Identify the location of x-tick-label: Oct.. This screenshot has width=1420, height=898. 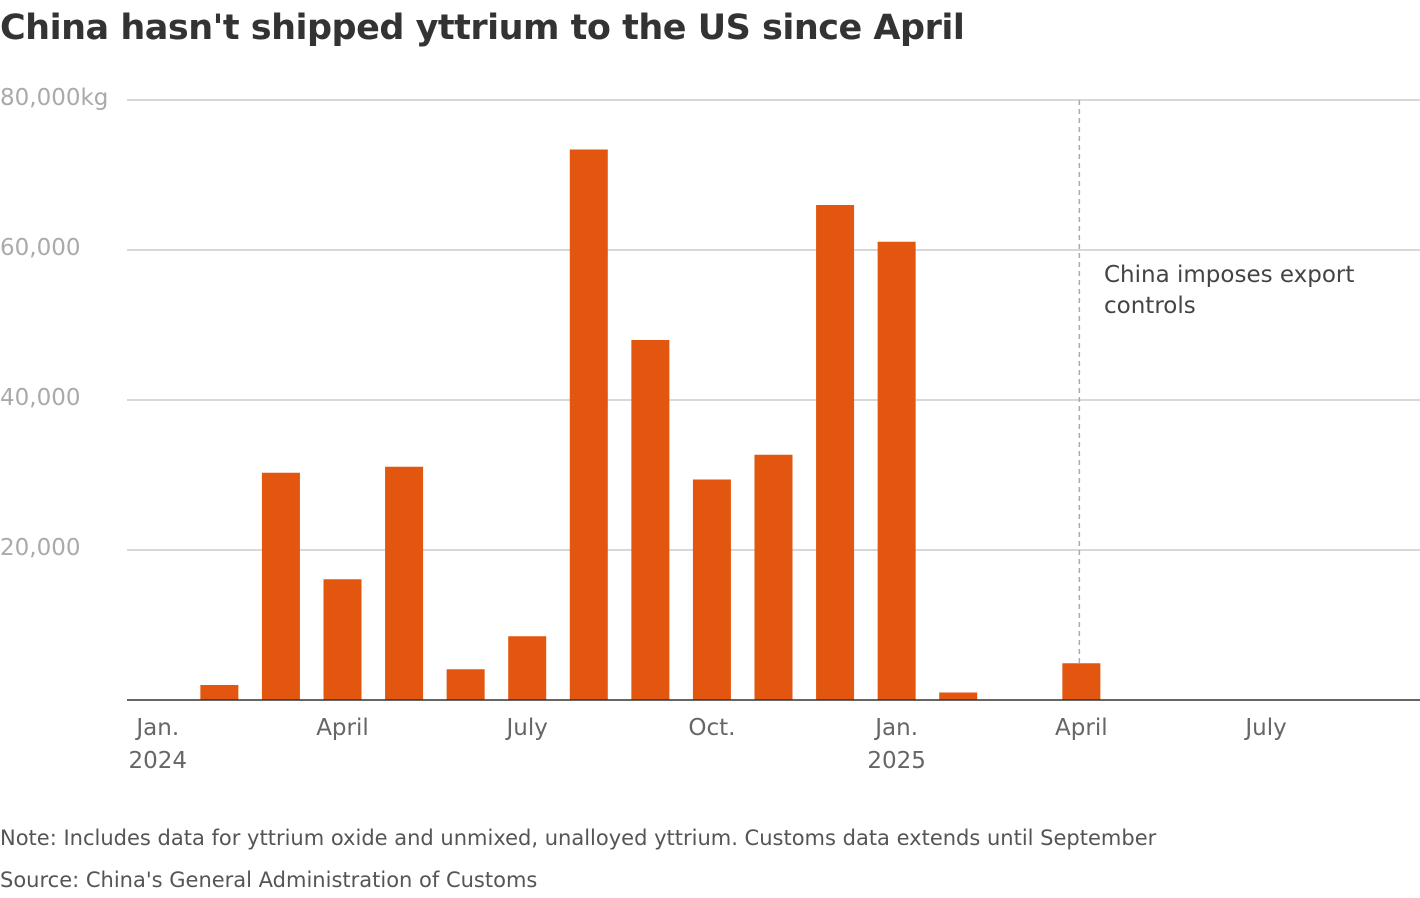
(712, 728).